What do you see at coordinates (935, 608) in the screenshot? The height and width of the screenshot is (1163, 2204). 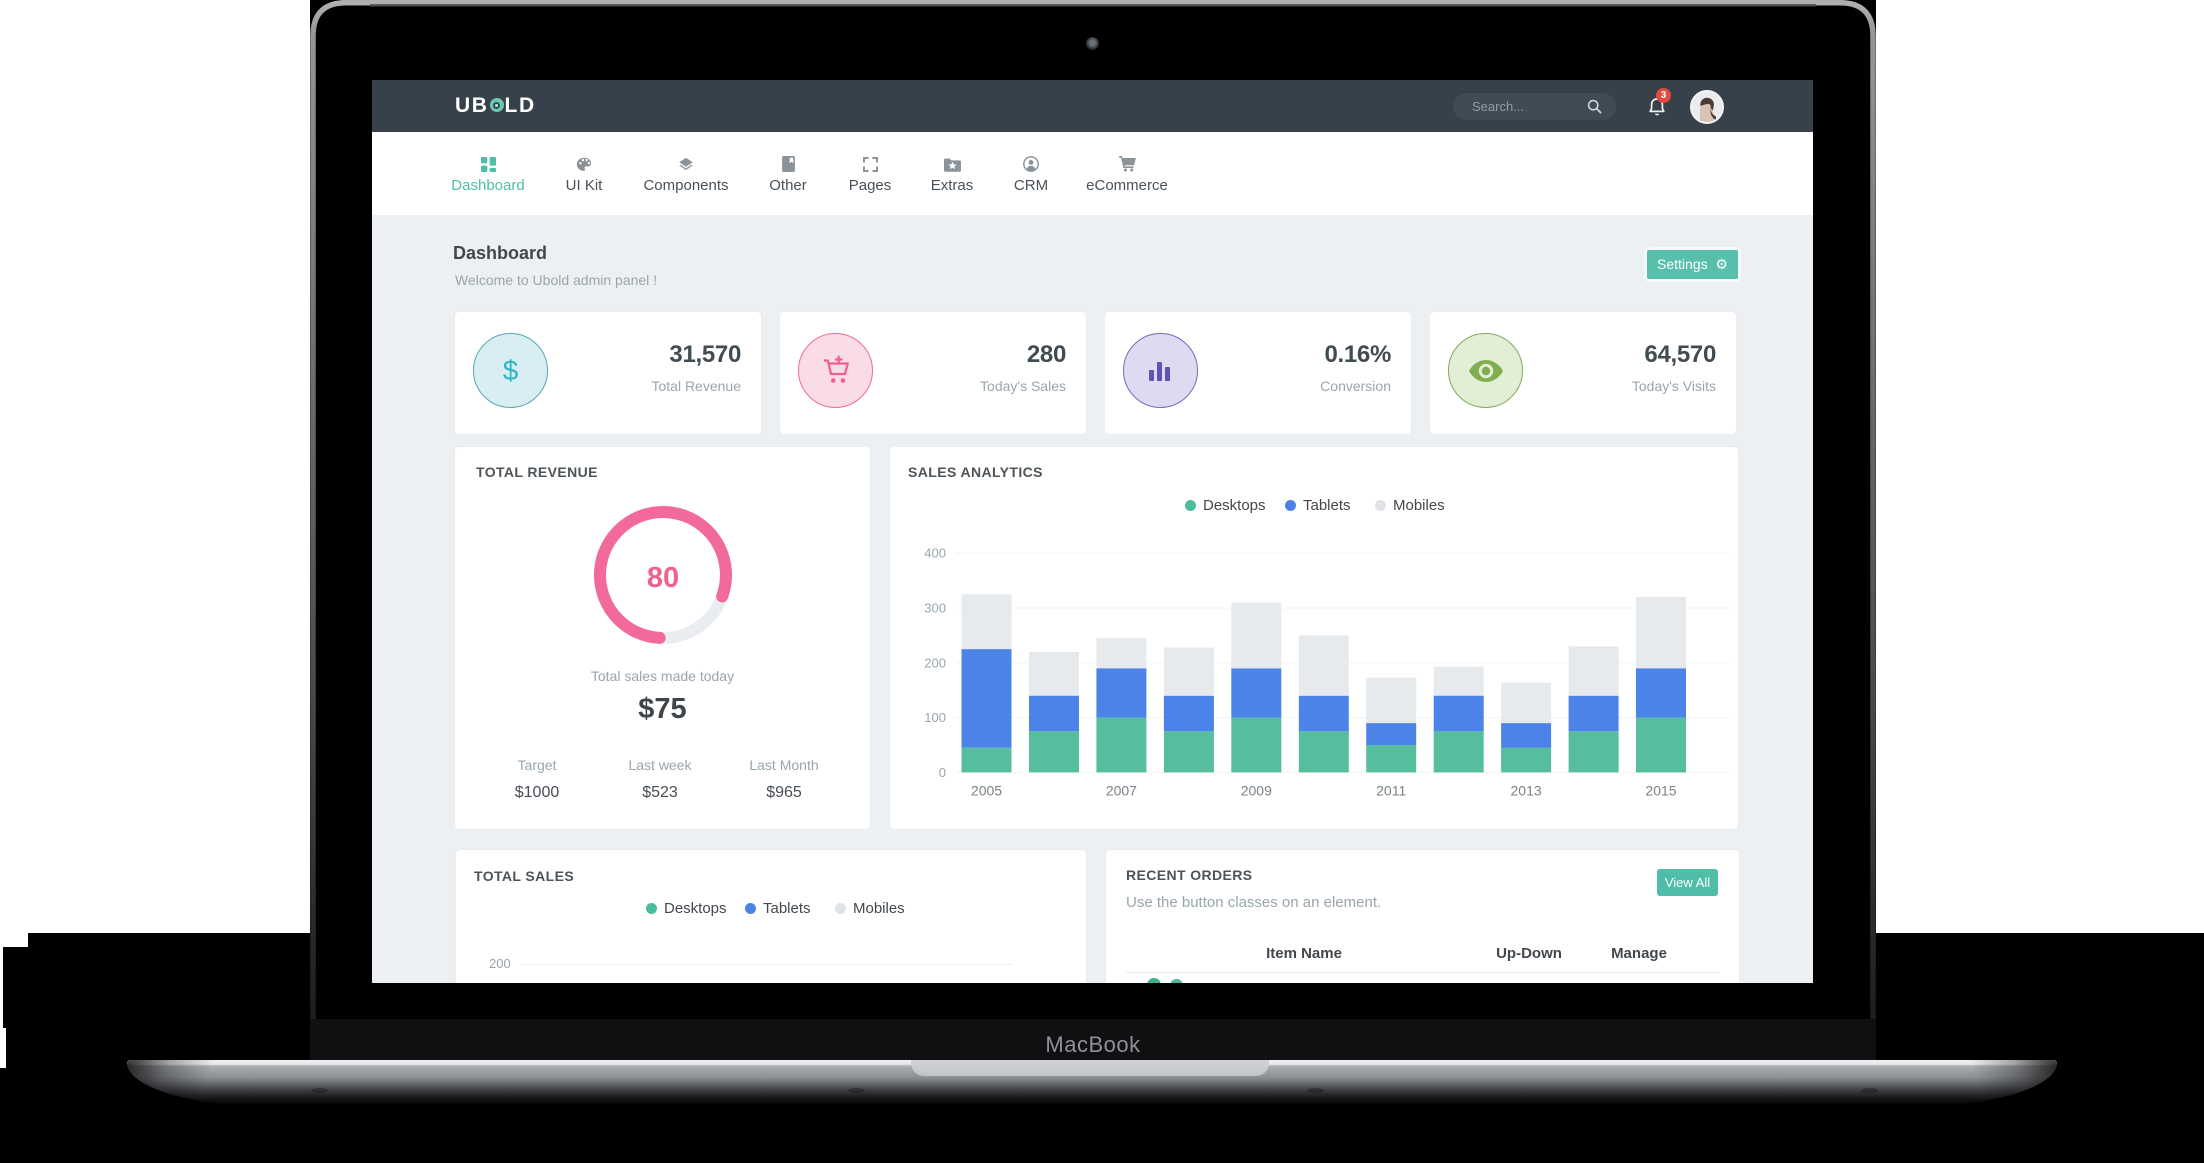 I see `svg-text: 300` at bounding box center [935, 608].